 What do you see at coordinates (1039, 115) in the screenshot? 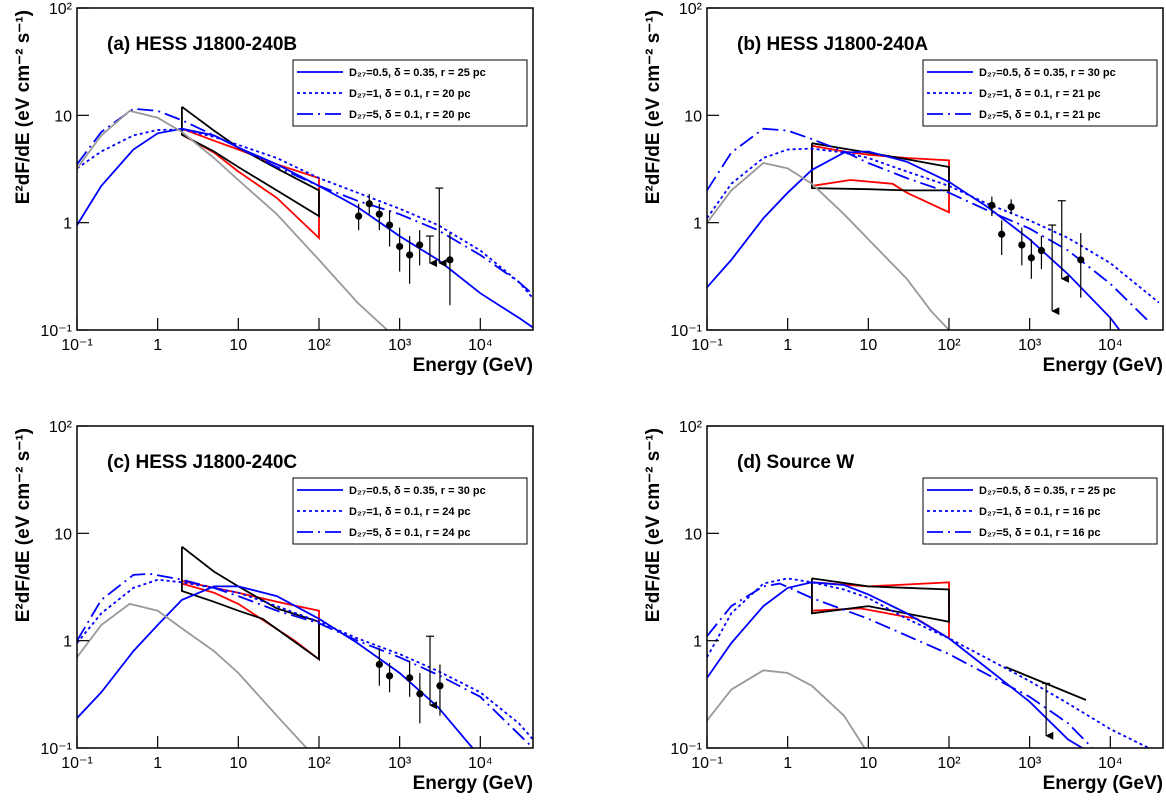
I see `legend-label: D₂₇=5, δ = 0.1, r = 21 pc` at bounding box center [1039, 115].